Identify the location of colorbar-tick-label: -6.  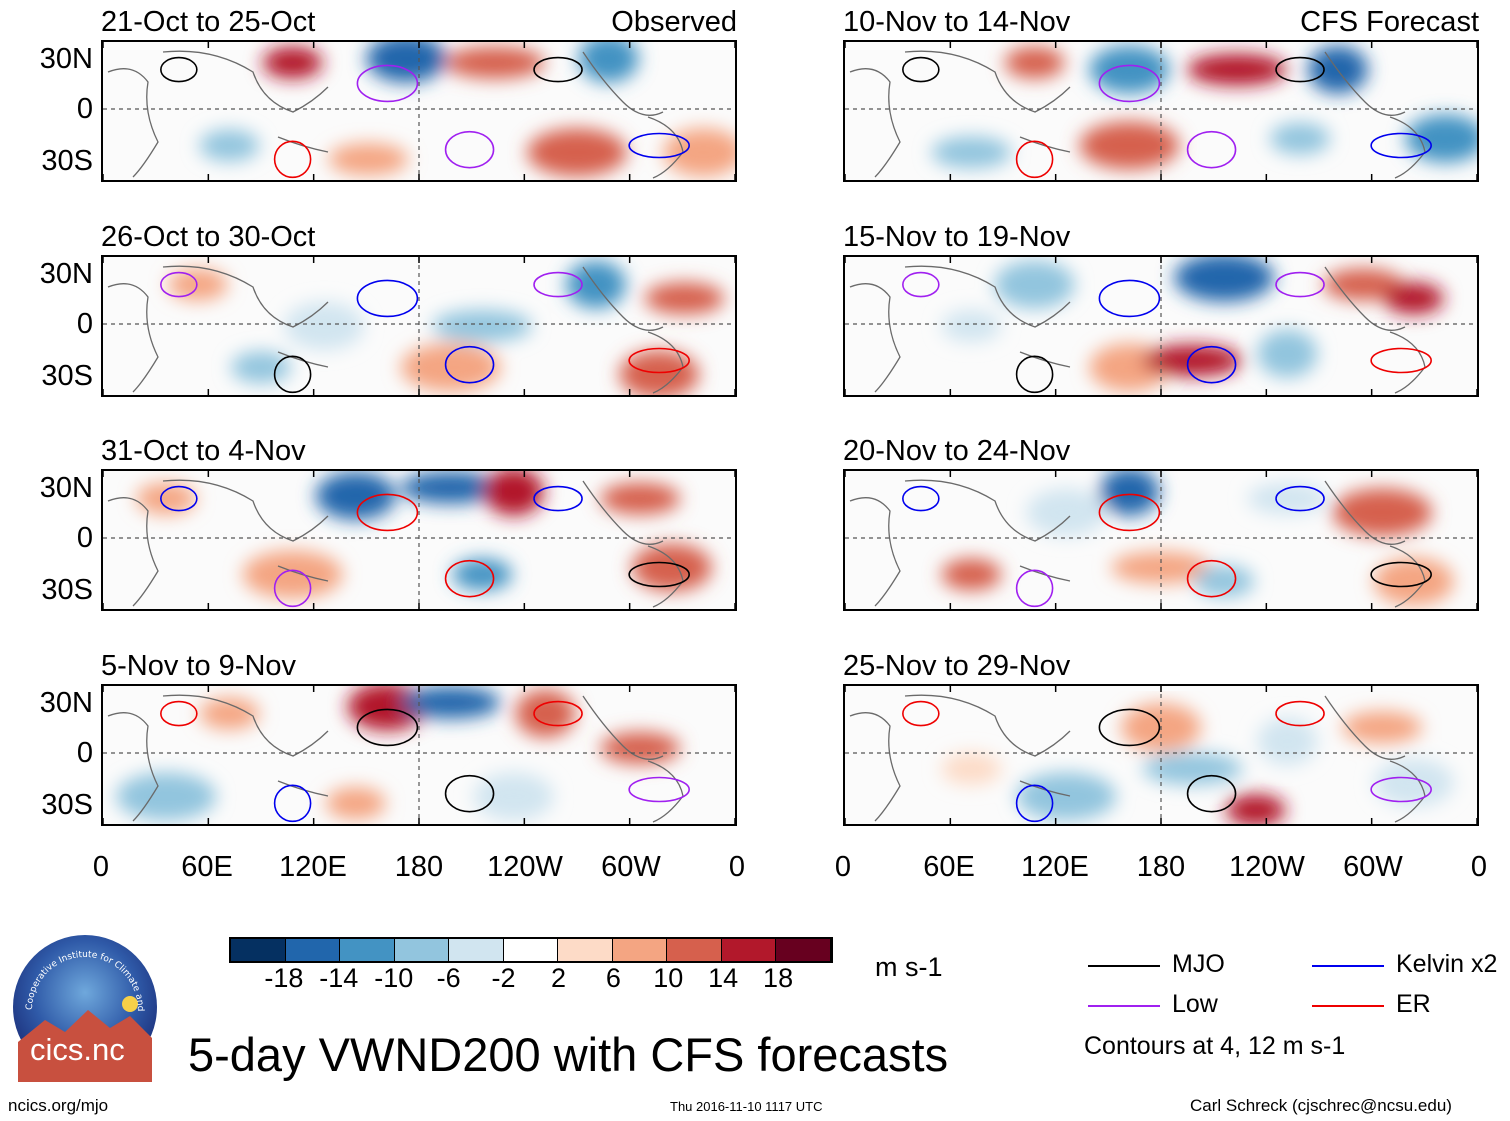
(448, 978).